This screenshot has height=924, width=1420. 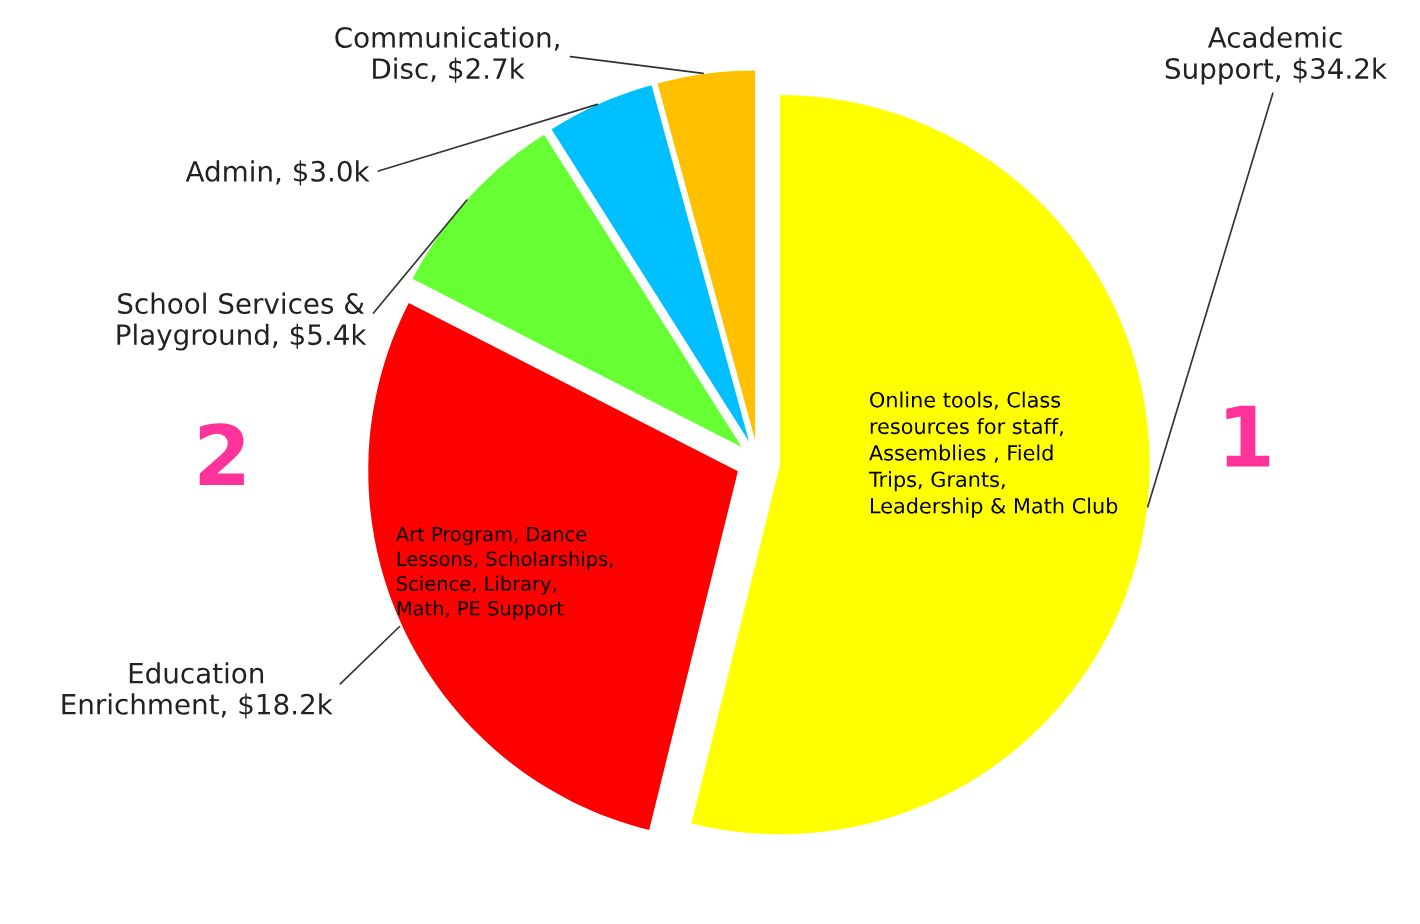 I want to click on slice-label: Academic Support, $34.2k, so click(x=1276, y=55).